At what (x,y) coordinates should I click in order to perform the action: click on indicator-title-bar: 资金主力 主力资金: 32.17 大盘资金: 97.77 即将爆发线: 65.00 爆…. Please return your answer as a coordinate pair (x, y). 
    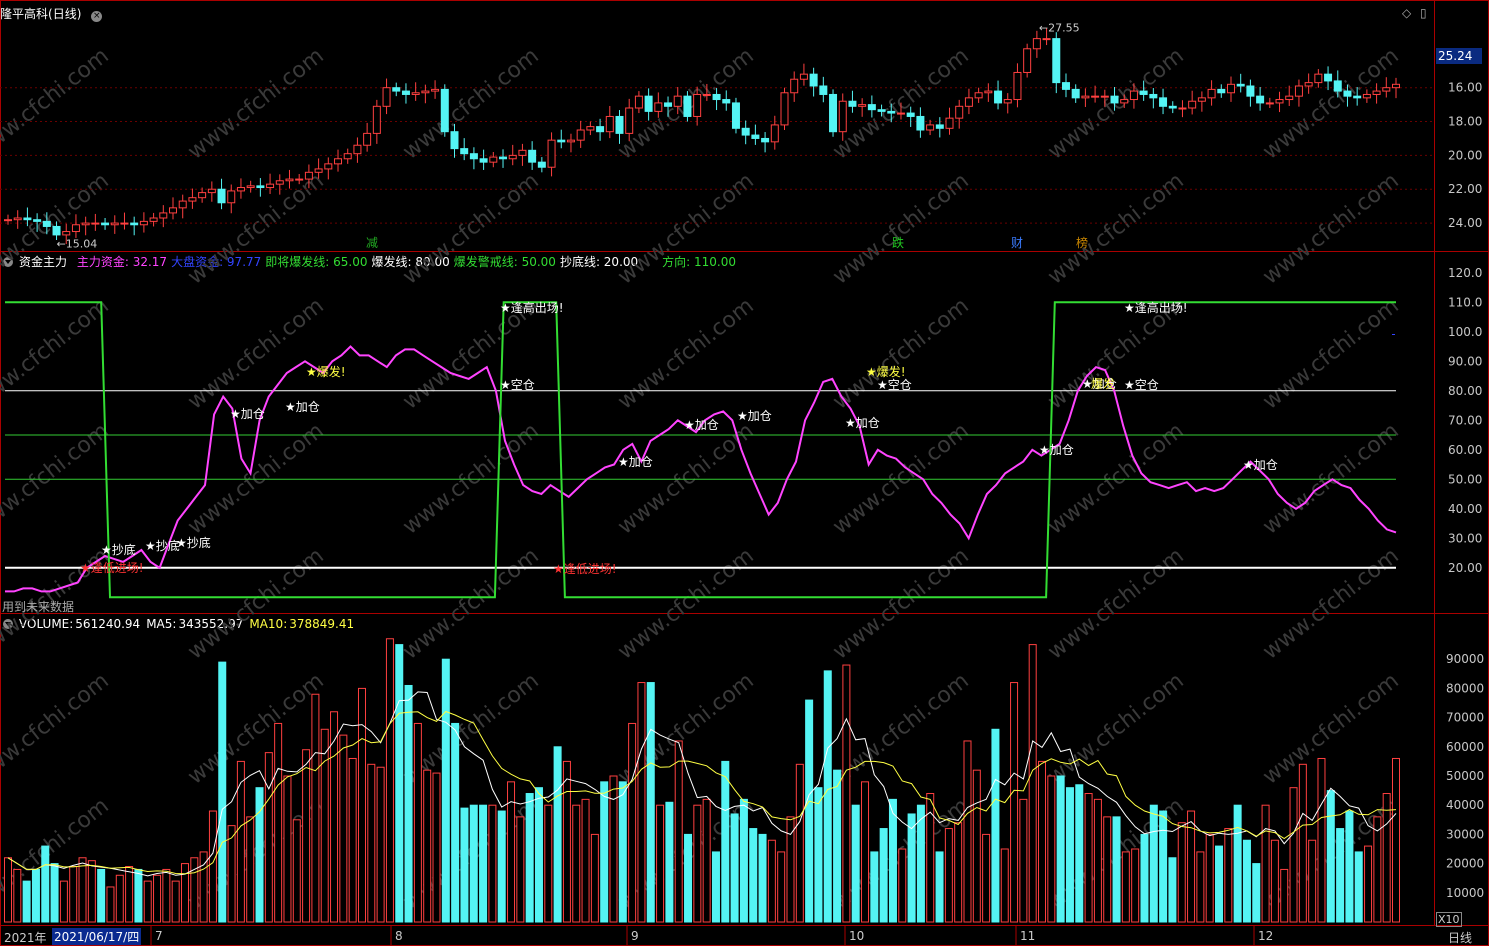
    Looking at the image, I should click on (370, 262).